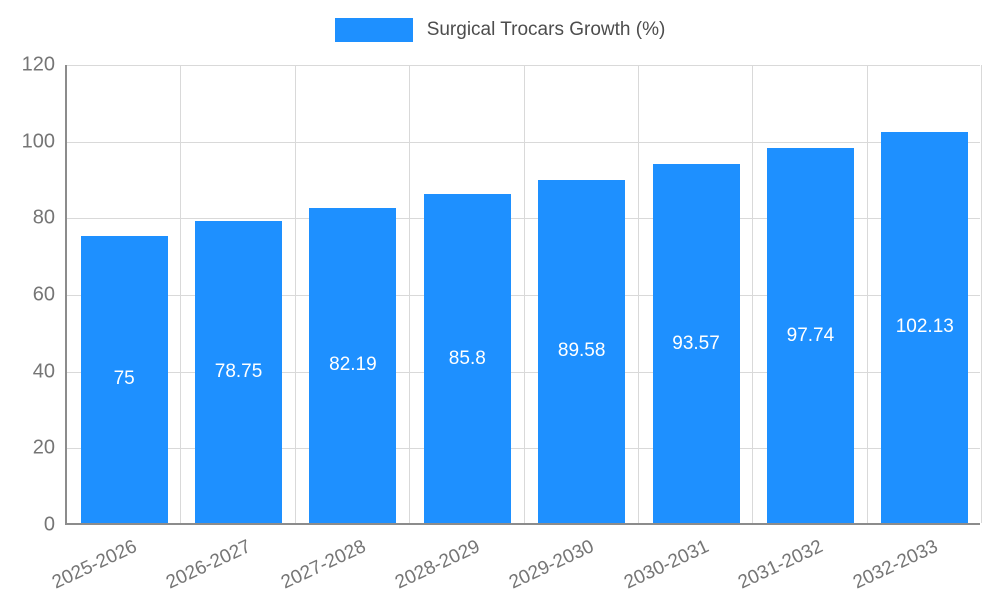 The height and width of the screenshot is (600, 1000). I want to click on bar-value-label: 75, so click(124, 379).